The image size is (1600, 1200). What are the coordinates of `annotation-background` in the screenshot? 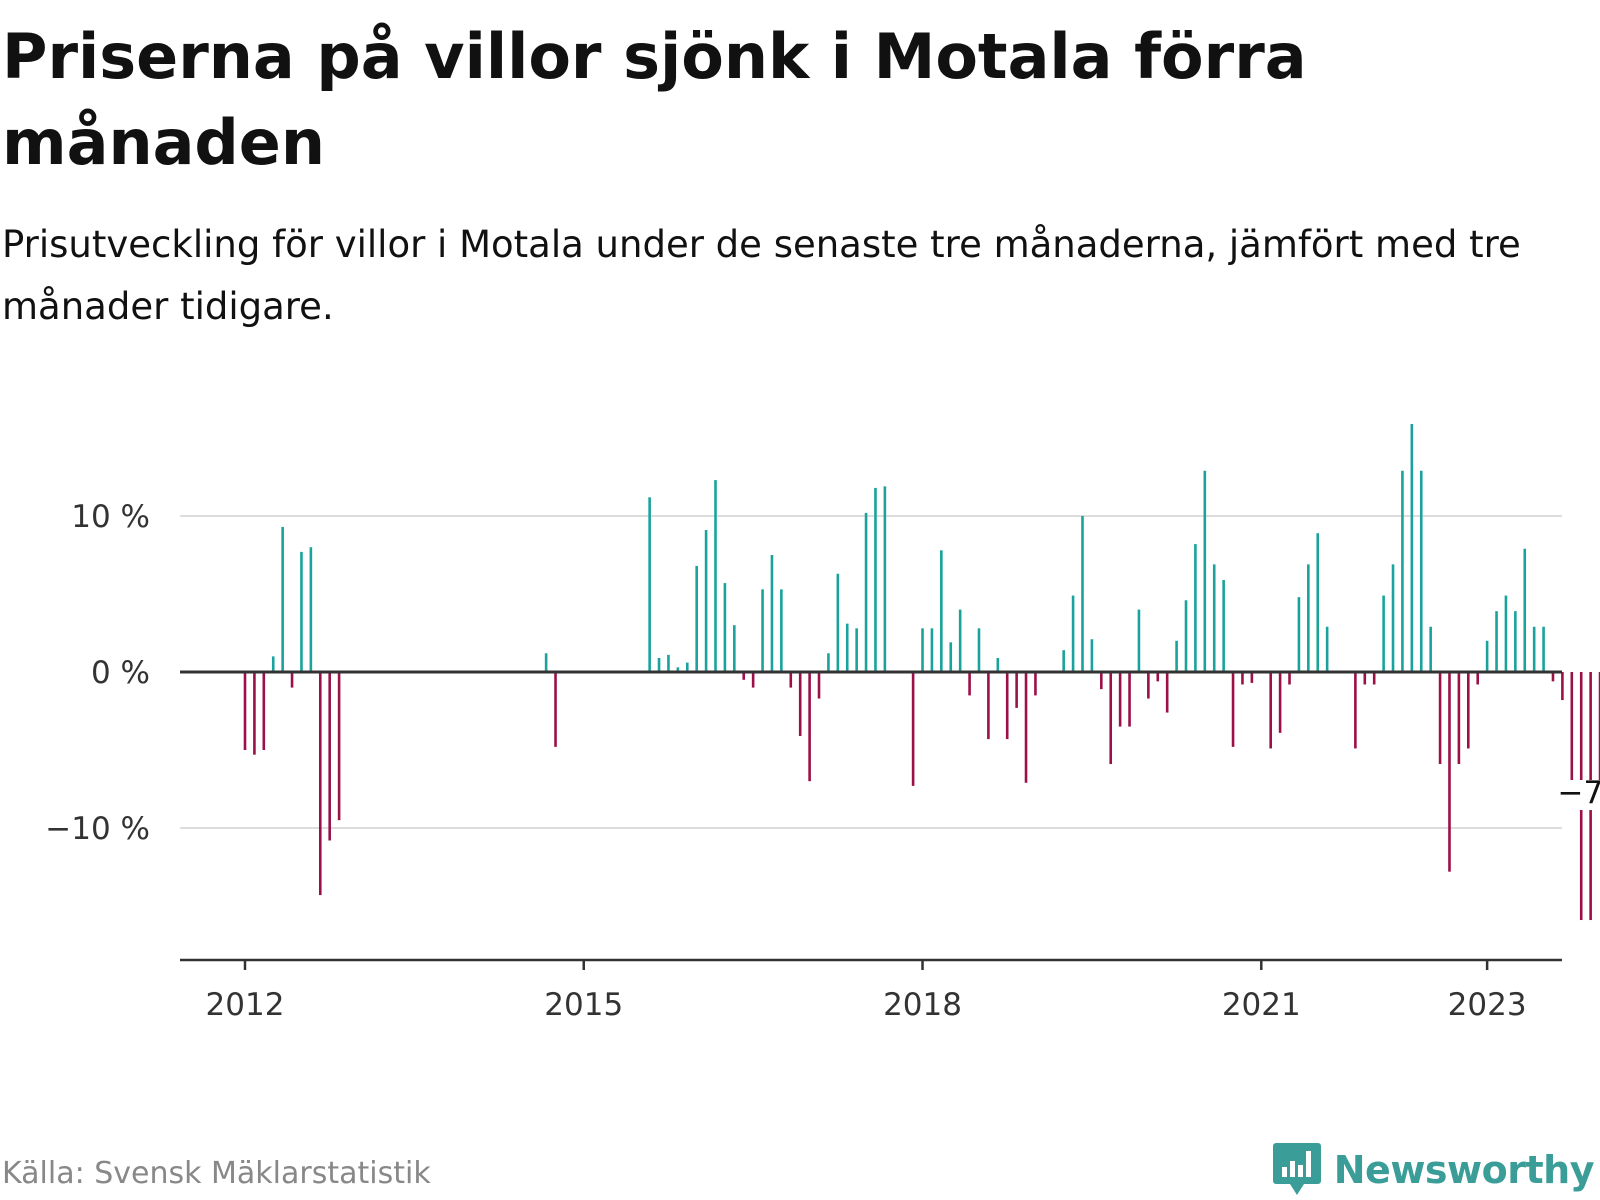 It's located at (1580, 795).